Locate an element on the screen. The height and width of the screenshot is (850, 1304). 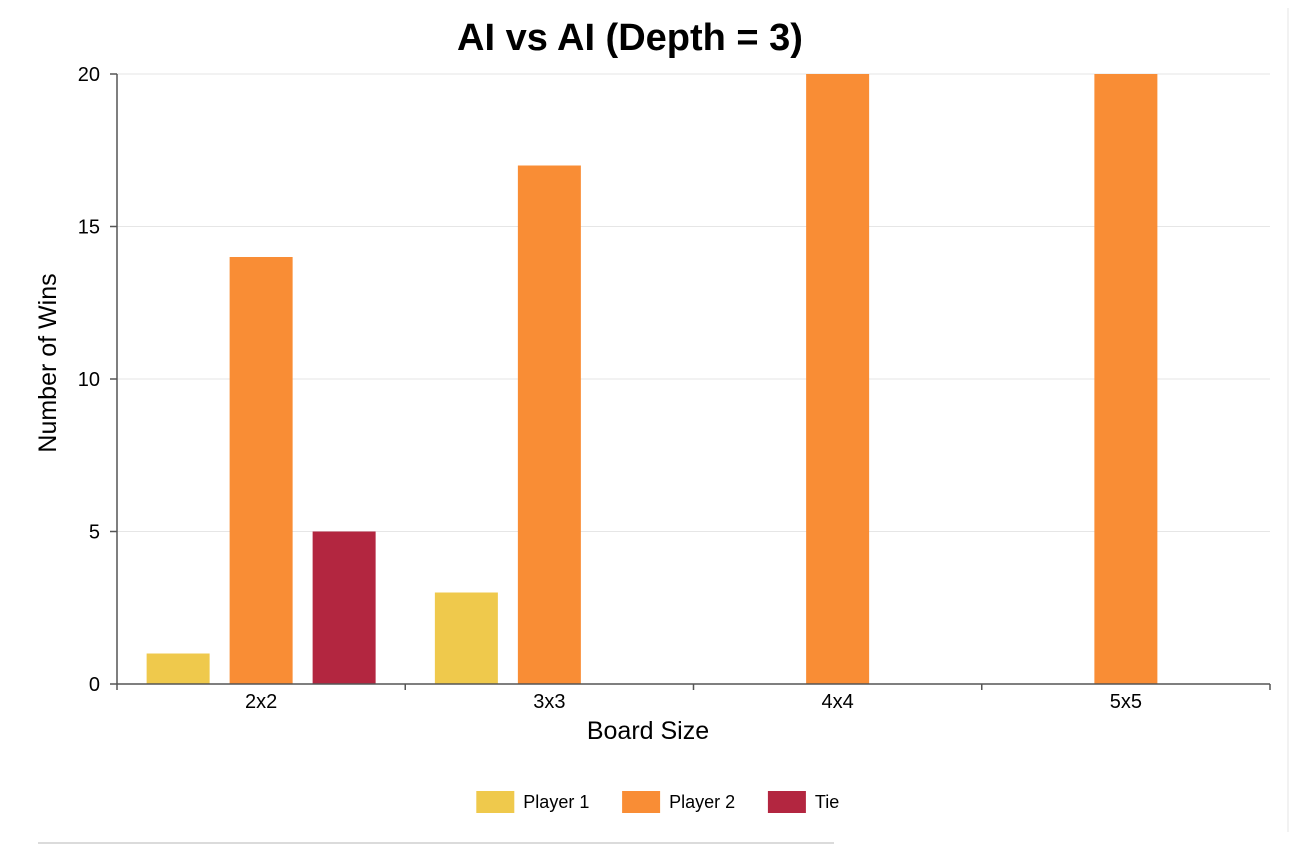
legend-label: Tie is located at coordinates (827, 802).